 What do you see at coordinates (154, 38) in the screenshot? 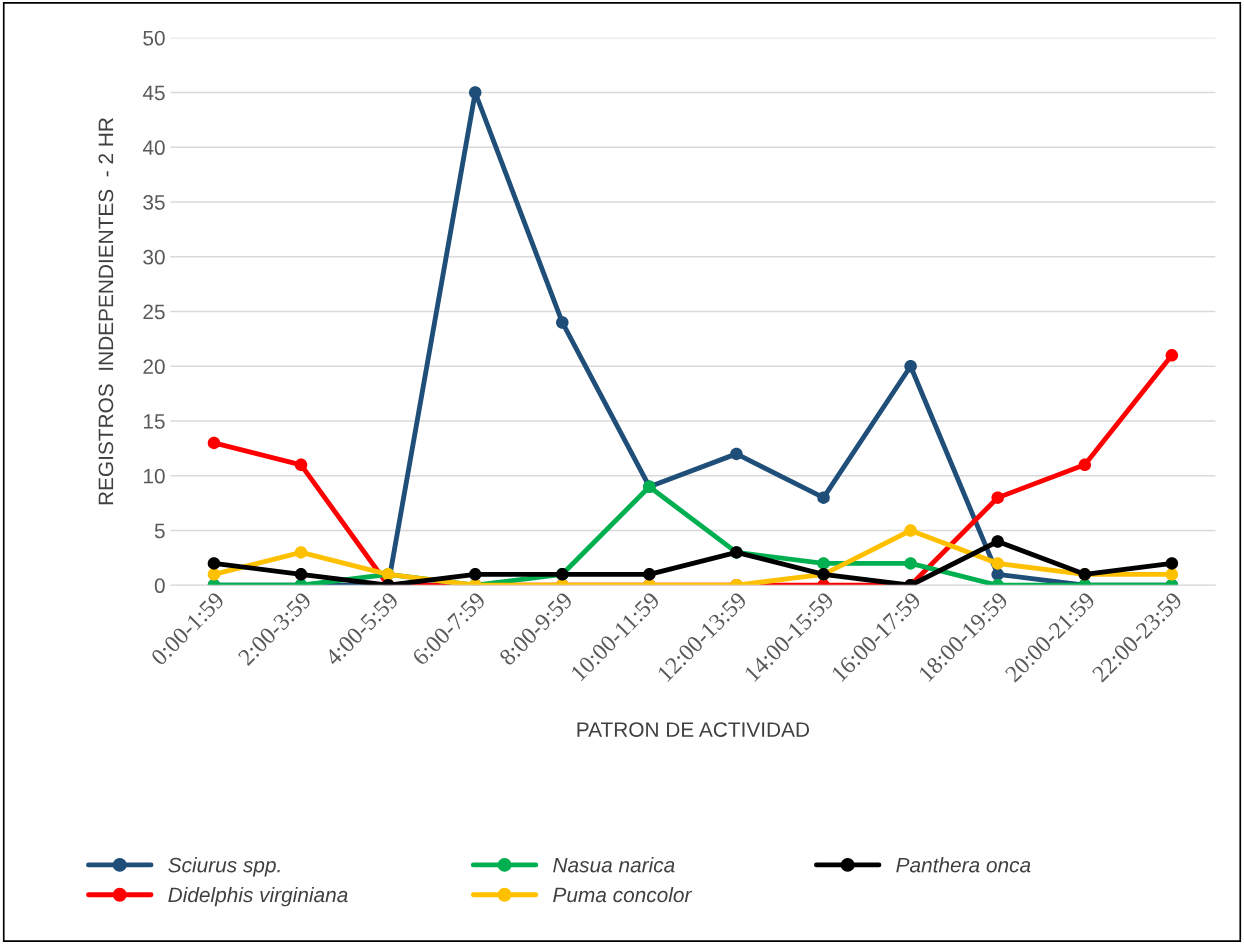
I see `y-tick-label: 50` at bounding box center [154, 38].